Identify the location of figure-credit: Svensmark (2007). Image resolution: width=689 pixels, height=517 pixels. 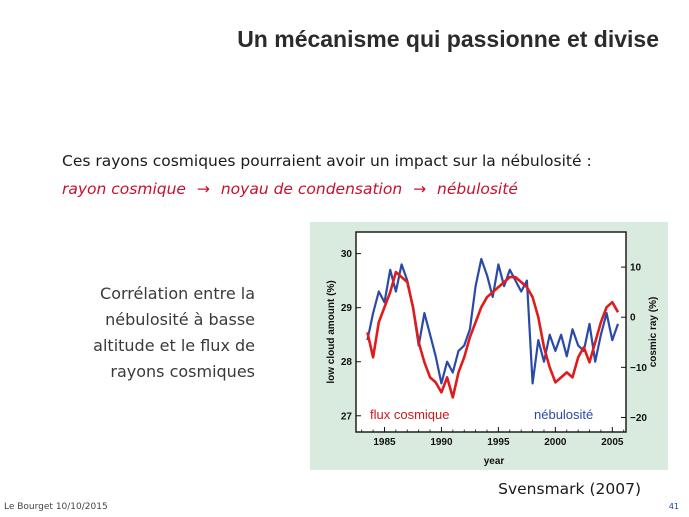
(569, 489).